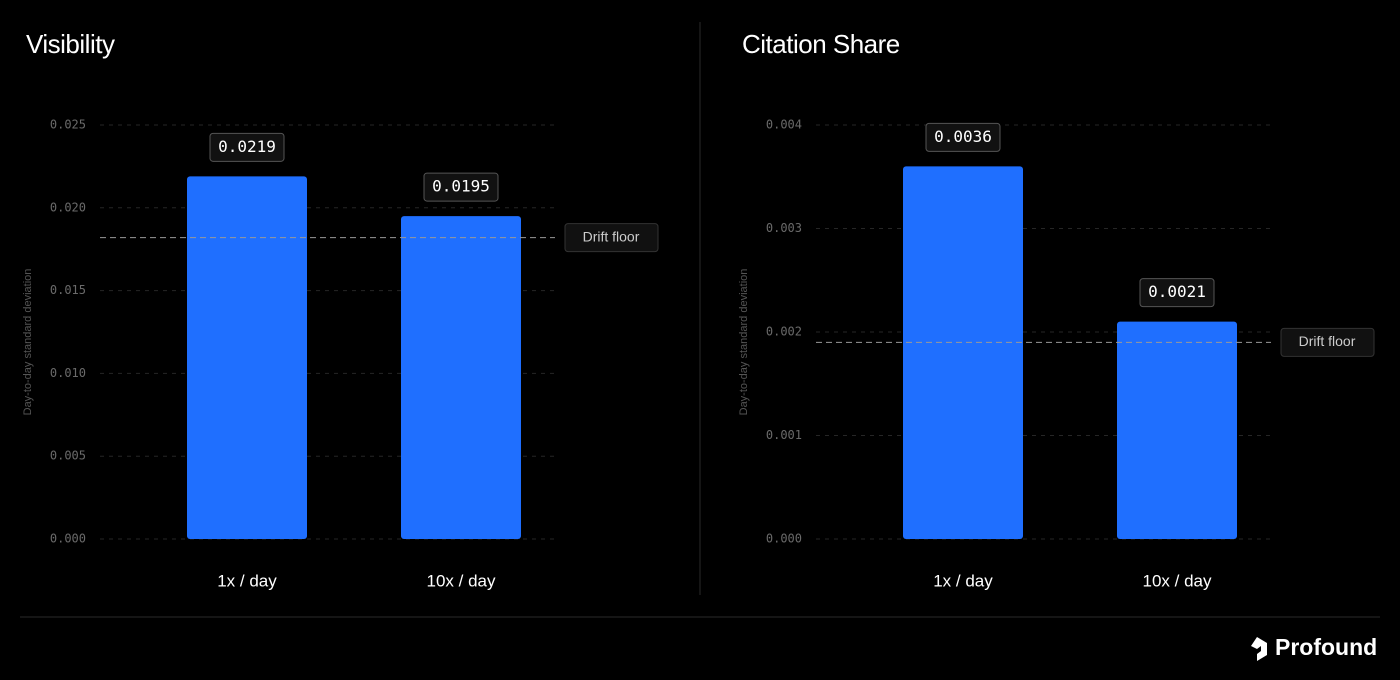  Describe the element at coordinates (784, 332) in the screenshot. I see `y-tick-label: 0.002` at that location.